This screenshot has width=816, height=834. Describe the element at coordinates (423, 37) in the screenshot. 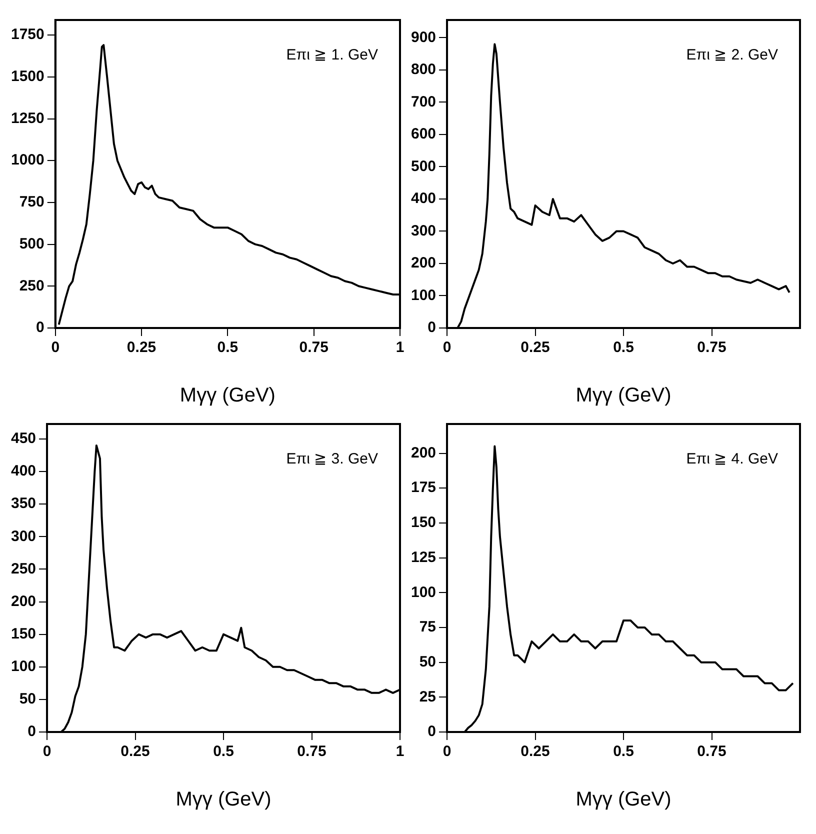

I see `y-tick-label: 900` at that location.